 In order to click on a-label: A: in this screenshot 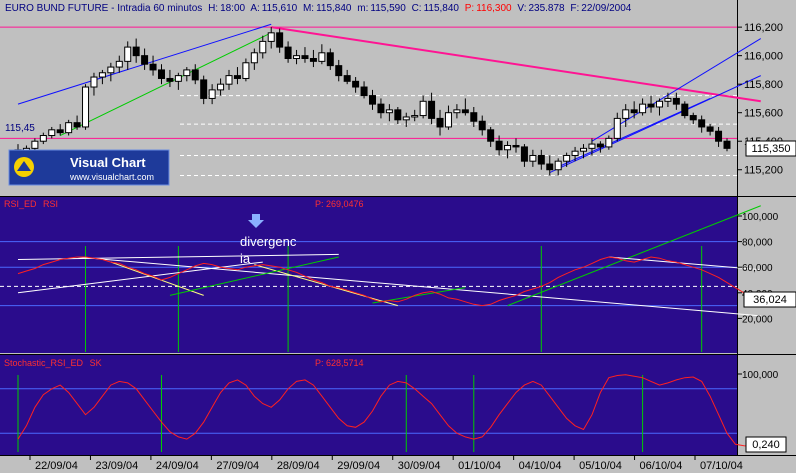, I will do `click(254, 8)`.